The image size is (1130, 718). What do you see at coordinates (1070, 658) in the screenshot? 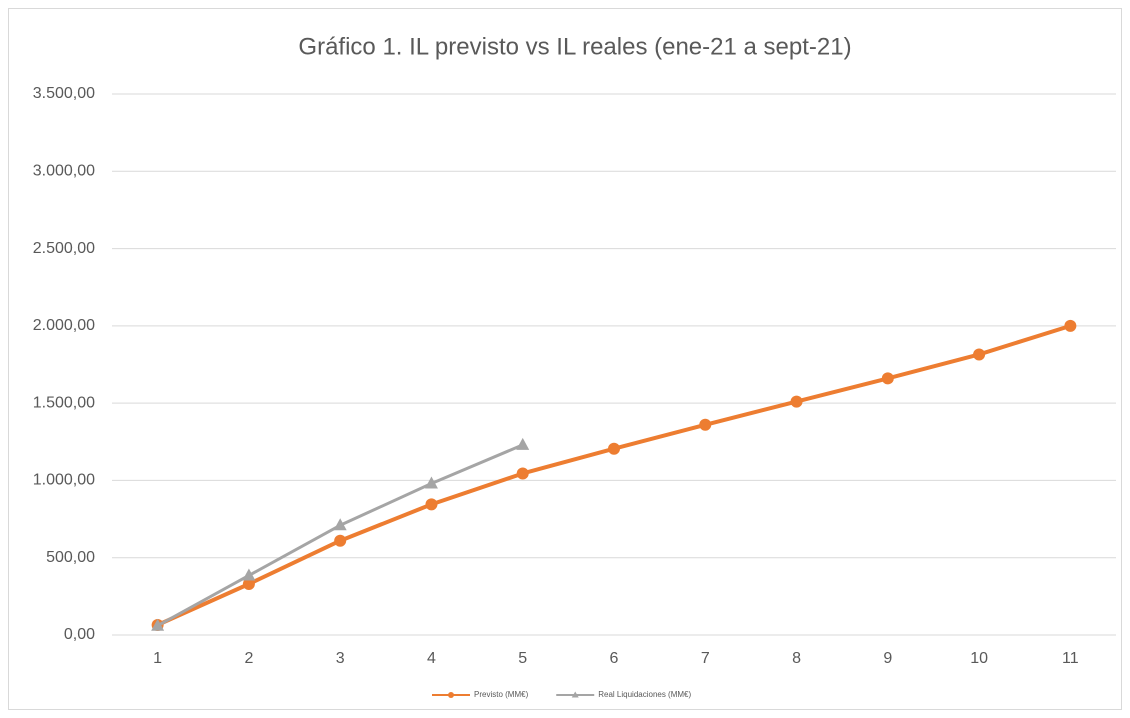
I see `x-tick-label: 11` at bounding box center [1070, 658].